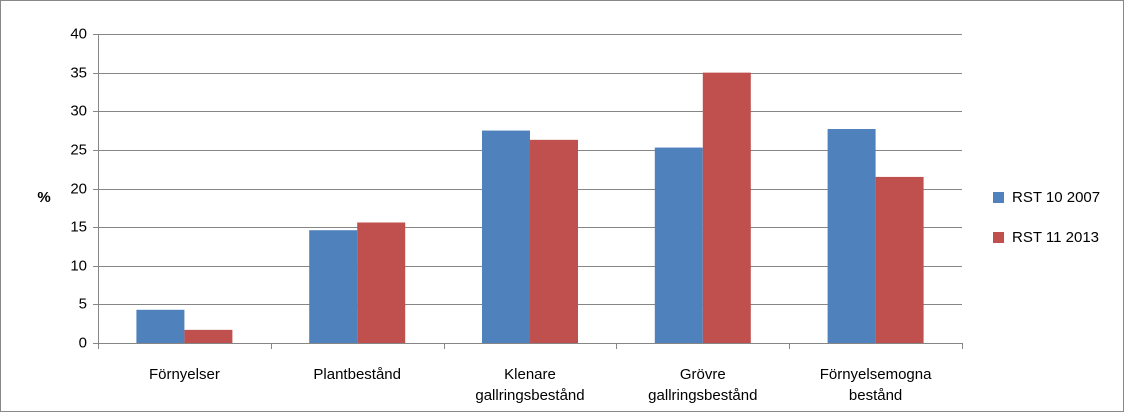 Image resolution: width=1125 pixels, height=418 pixels. Describe the element at coordinates (78, 265) in the screenshot. I see `y-tick-label: 10` at that location.